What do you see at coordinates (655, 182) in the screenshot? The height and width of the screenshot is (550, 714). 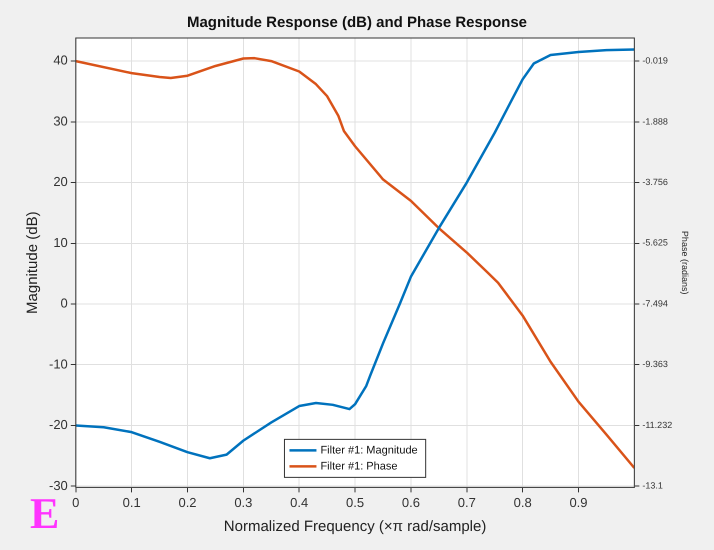 I see `y2-tick-label: -3.756` at bounding box center [655, 182].